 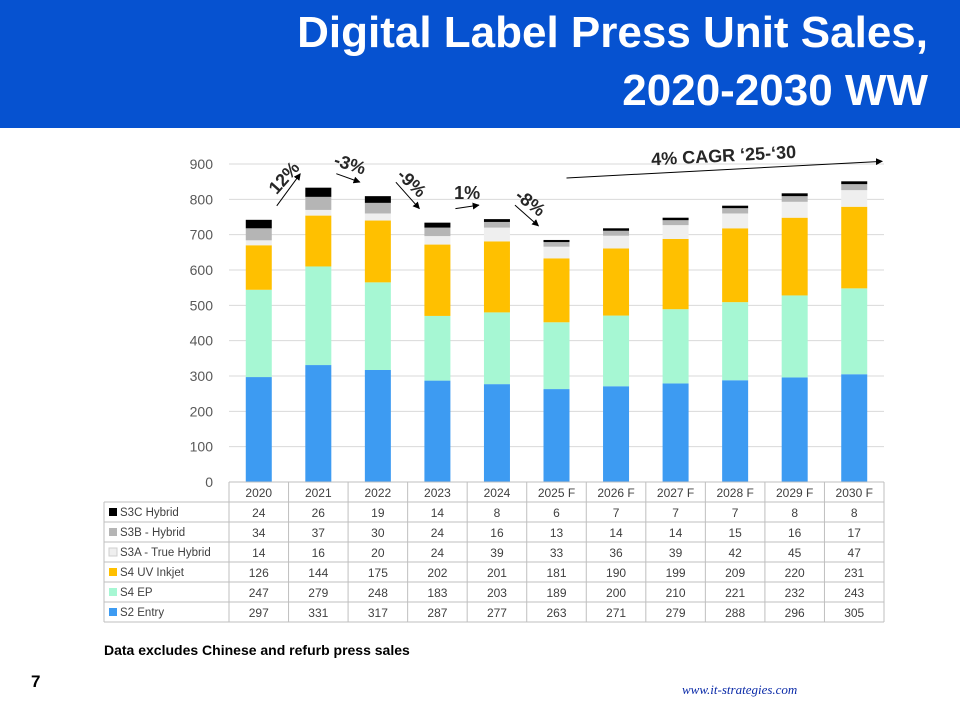 What do you see at coordinates (556, 252) in the screenshot?
I see `bar-segment-s3a-true-hybrid-2025-f` at bounding box center [556, 252].